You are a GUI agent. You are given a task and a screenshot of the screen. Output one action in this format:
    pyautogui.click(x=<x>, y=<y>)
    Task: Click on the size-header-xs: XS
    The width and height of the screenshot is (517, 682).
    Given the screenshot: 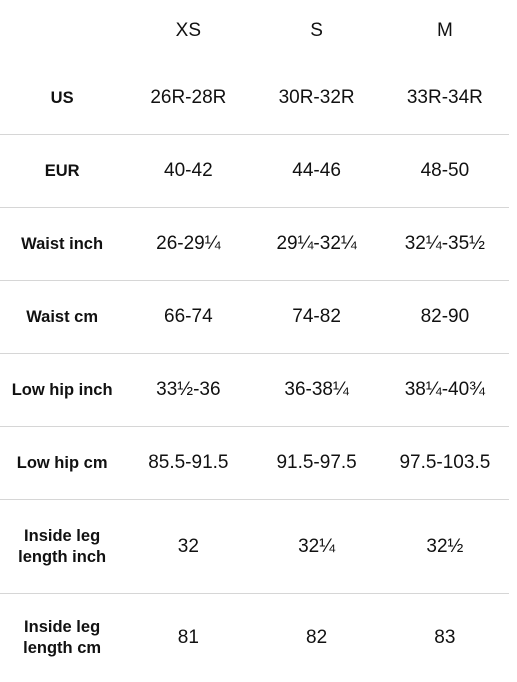 What is the action you would take?
    pyautogui.click(x=188, y=31)
    